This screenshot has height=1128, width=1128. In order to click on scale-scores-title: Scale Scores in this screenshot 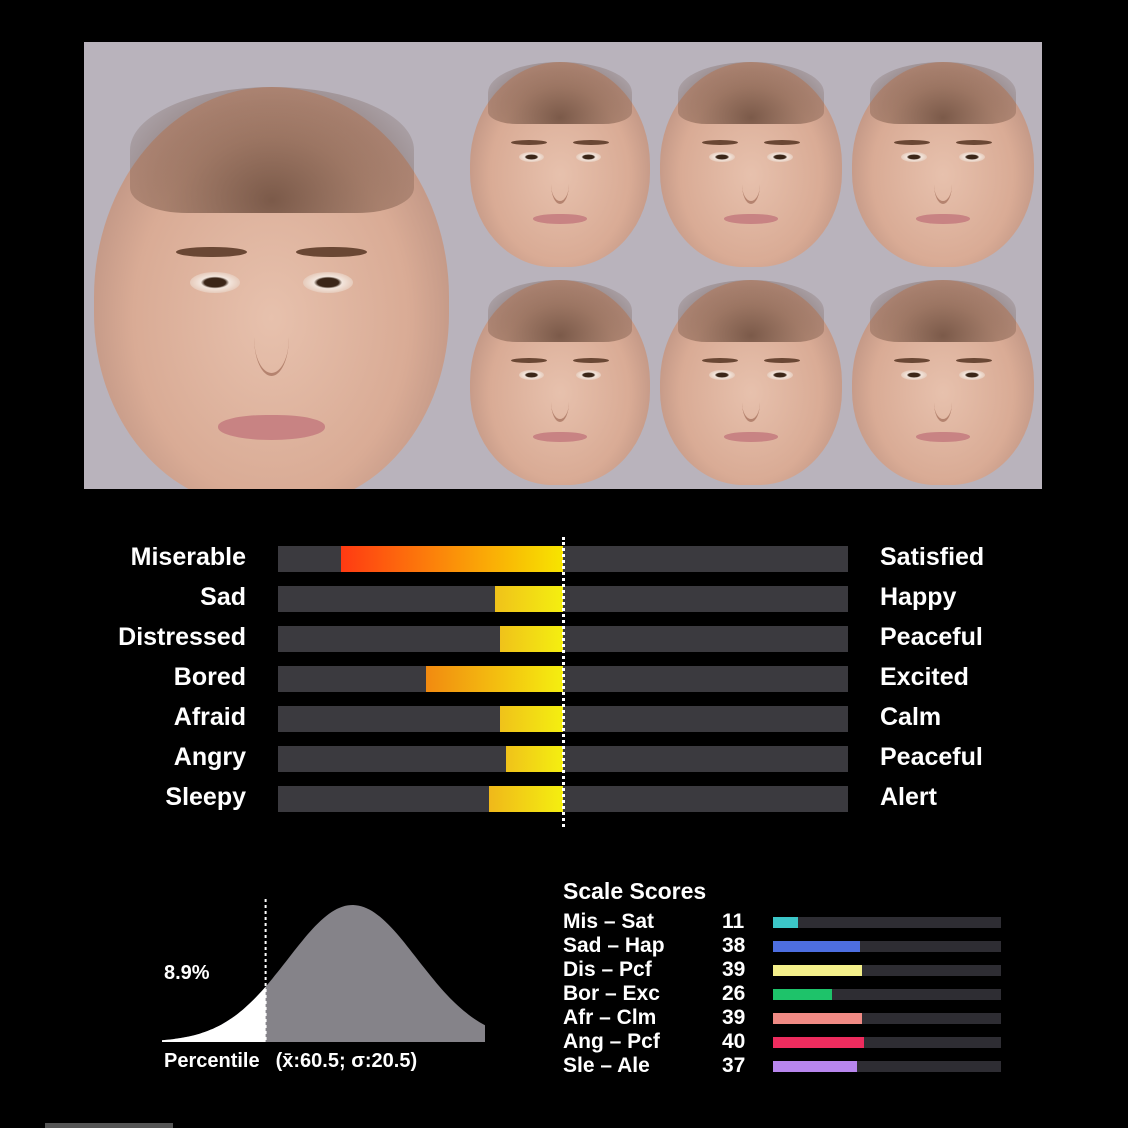, I will do `click(635, 891)`.